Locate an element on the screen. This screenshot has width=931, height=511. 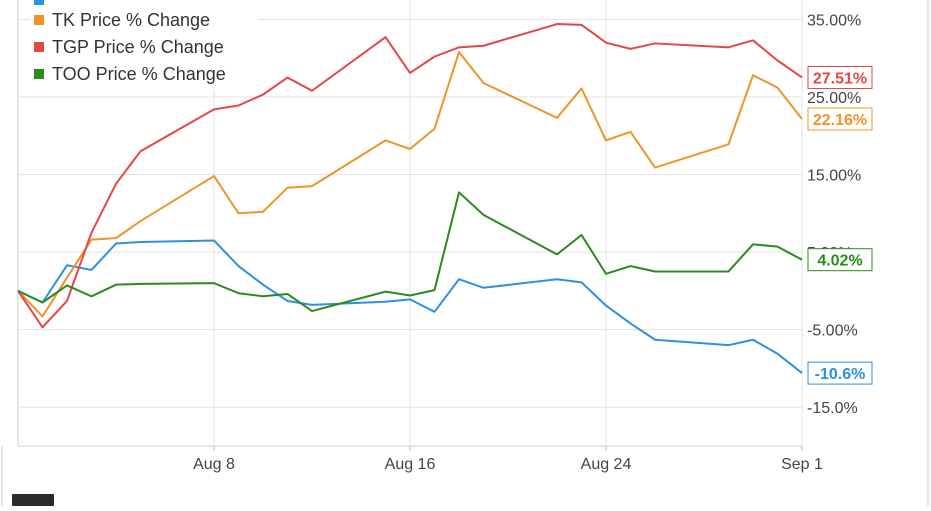
end-value-label: 22.16% is located at coordinates (840, 120).